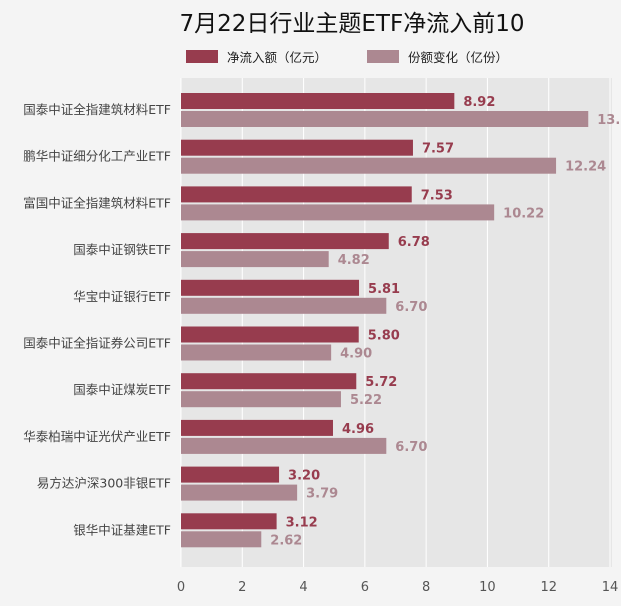 The width and height of the screenshot is (621, 606). What do you see at coordinates (458, 57) in the screenshot?
I see `legend-label: 份额变化（亿份）` at bounding box center [458, 57].